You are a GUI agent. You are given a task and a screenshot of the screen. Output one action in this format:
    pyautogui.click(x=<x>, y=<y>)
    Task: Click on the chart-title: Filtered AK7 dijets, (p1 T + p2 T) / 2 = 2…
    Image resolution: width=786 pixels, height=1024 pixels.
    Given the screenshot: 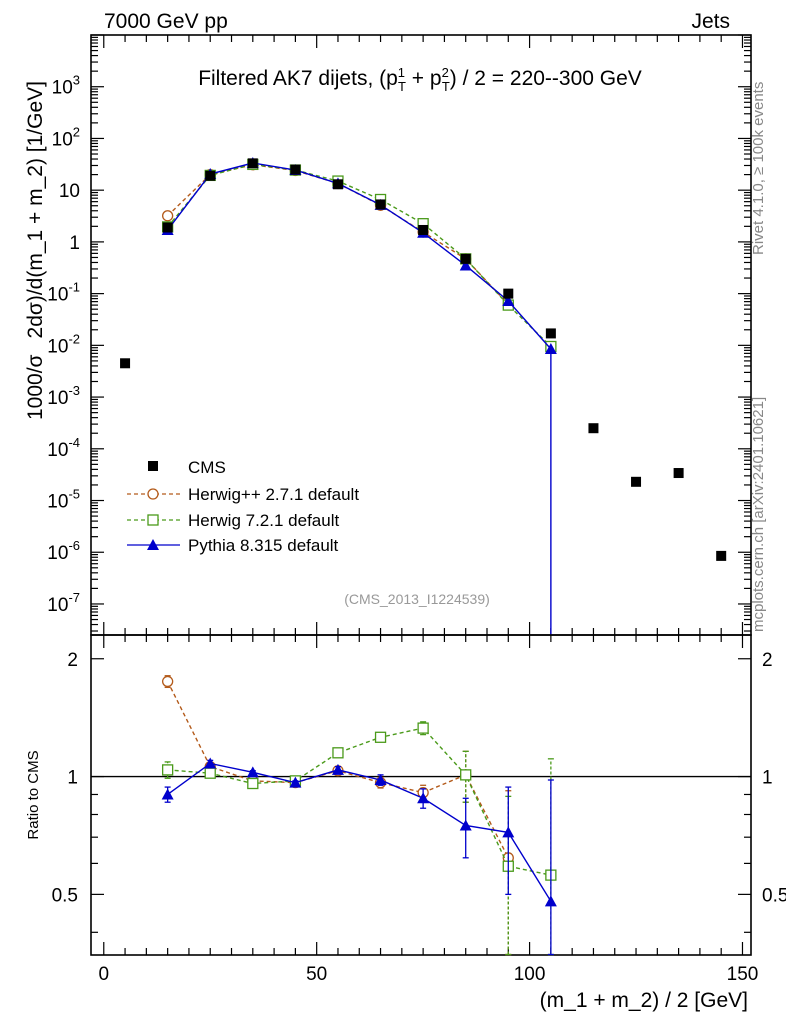 What is the action you would take?
    pyautogui.click(x=420, y=79)
    